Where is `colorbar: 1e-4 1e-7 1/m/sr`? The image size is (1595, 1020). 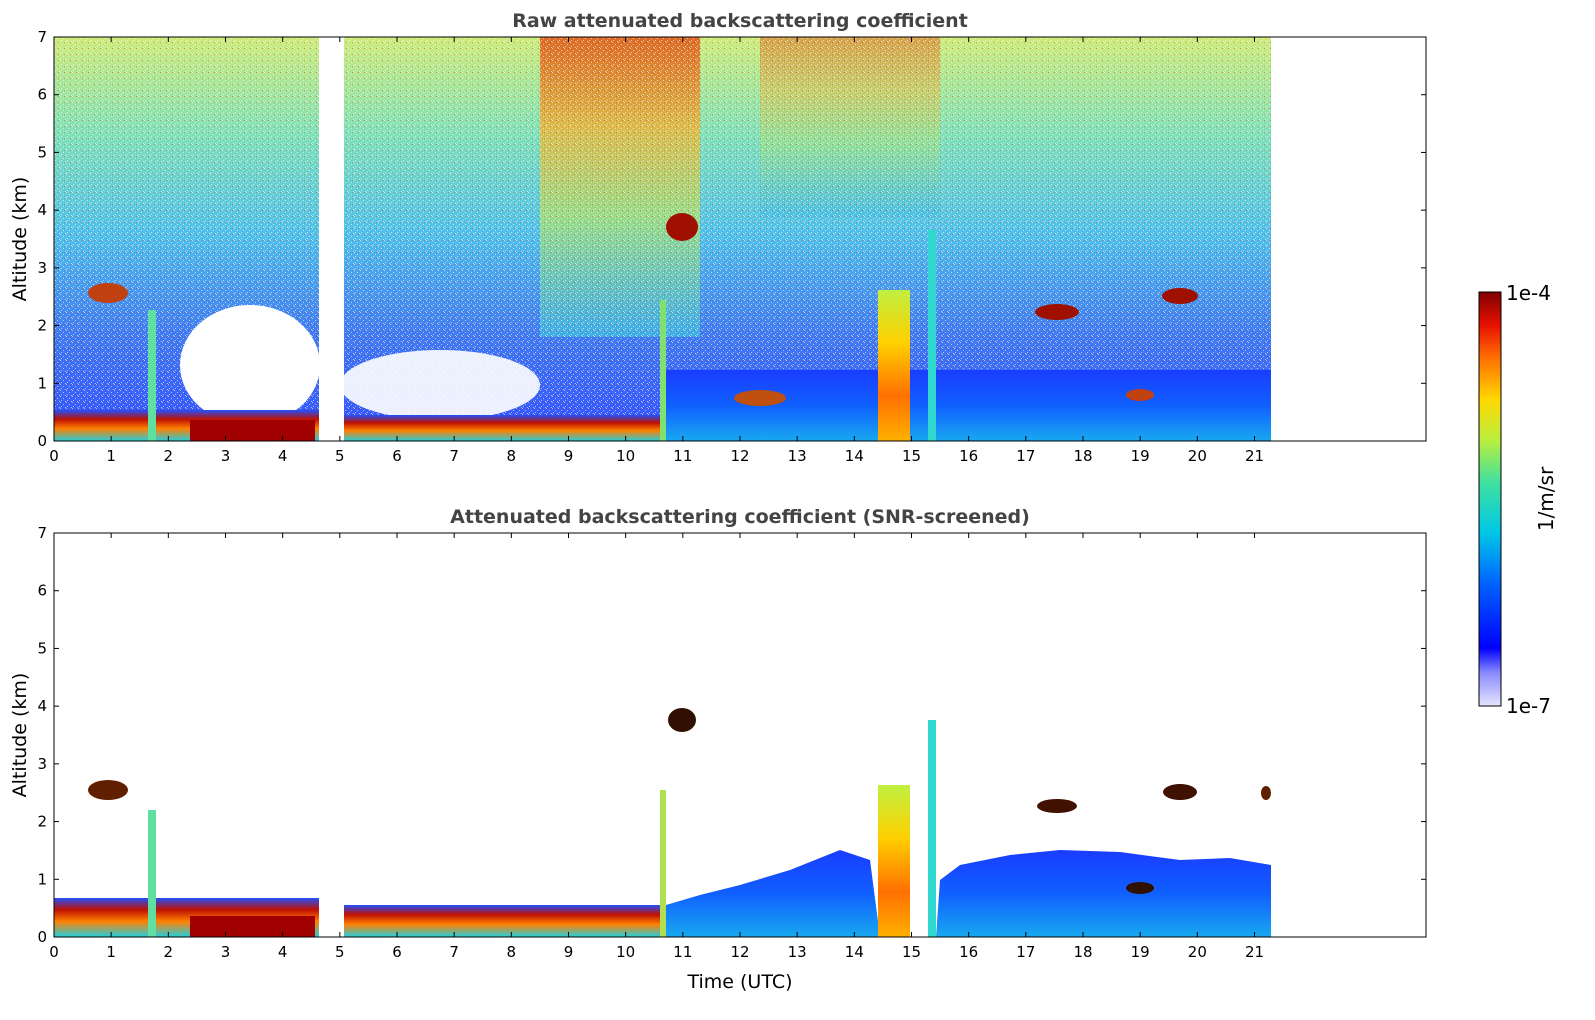 colorbar: 1e-4 1e-7 1/m/sr is located at coordinates (1518, 499).